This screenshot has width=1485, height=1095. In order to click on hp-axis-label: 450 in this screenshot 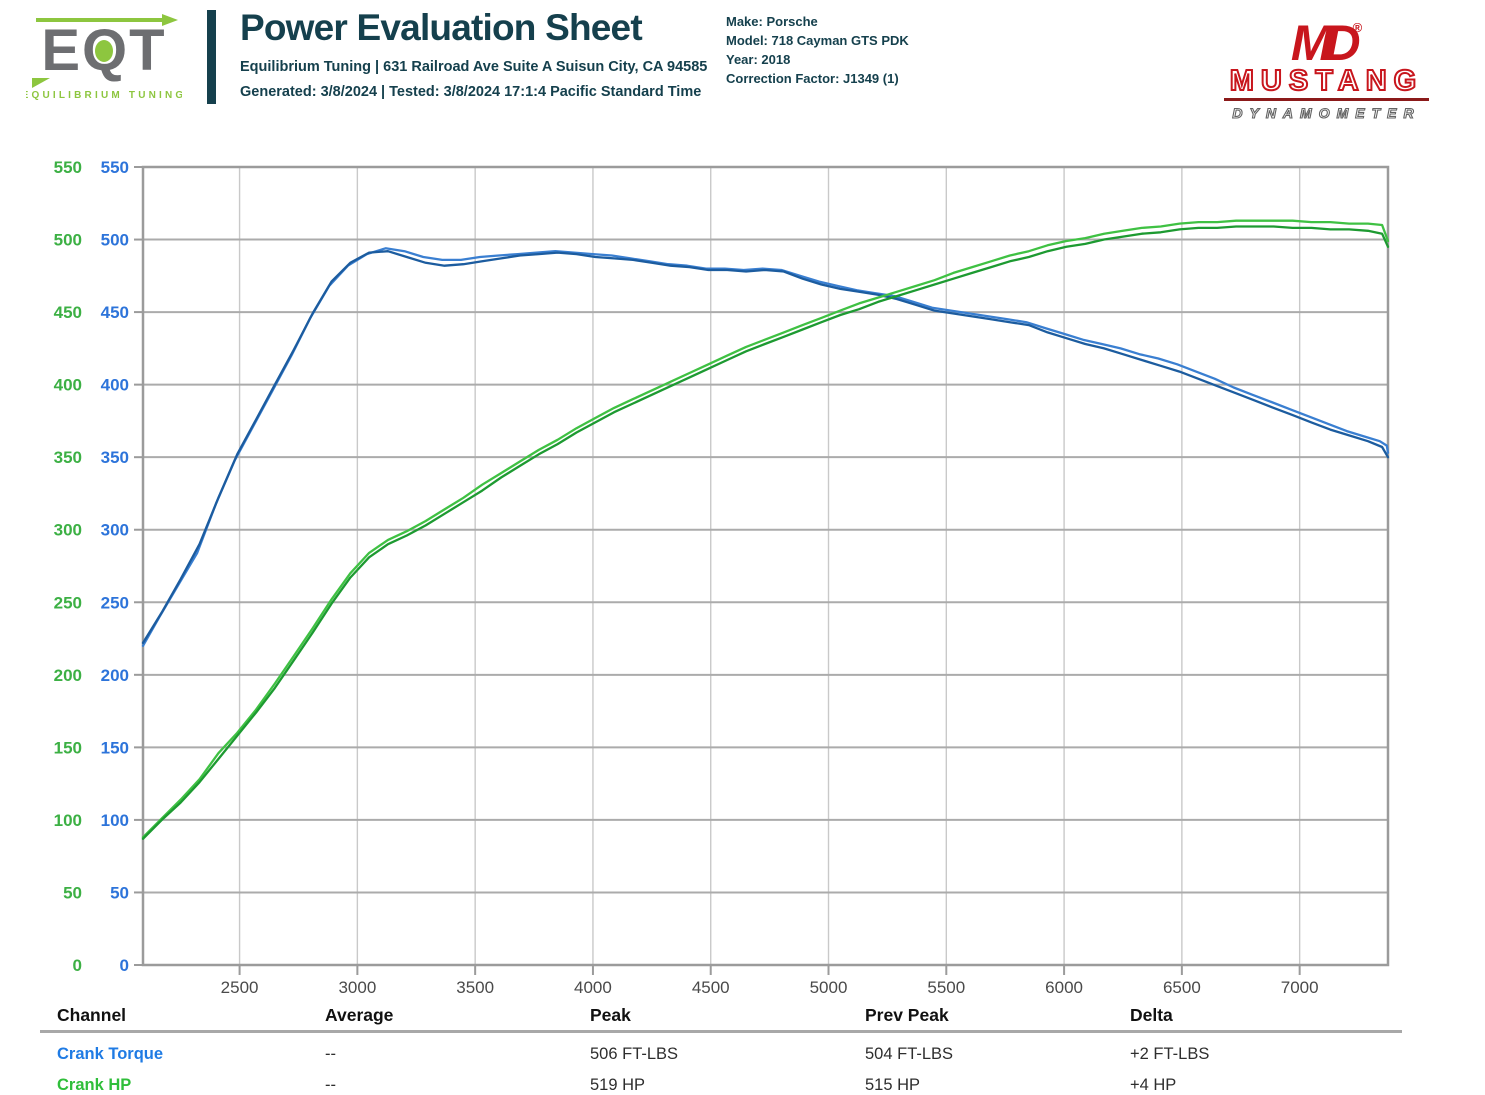, I will do `click(68, 312)`.